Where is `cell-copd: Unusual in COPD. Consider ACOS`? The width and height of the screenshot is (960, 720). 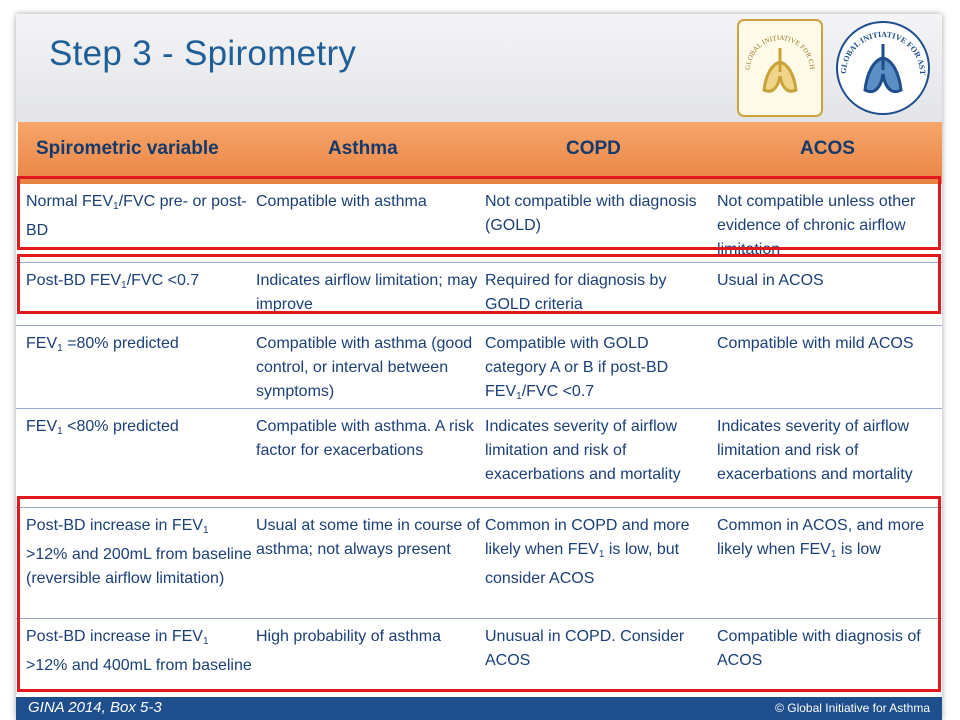
cell-copd: Unusual in COPD. Consider ACOS is located at coordinates (585, 648).